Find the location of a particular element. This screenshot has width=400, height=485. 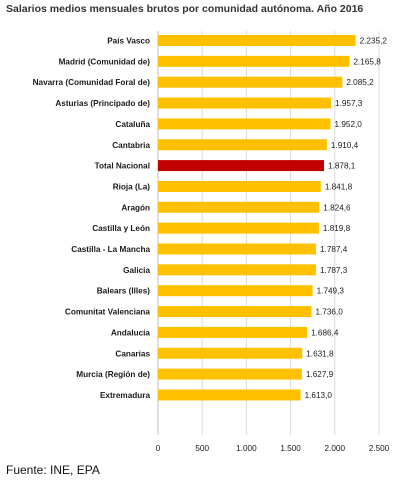

x-tick-label: 2.000 is located at coordinates (335, 448).